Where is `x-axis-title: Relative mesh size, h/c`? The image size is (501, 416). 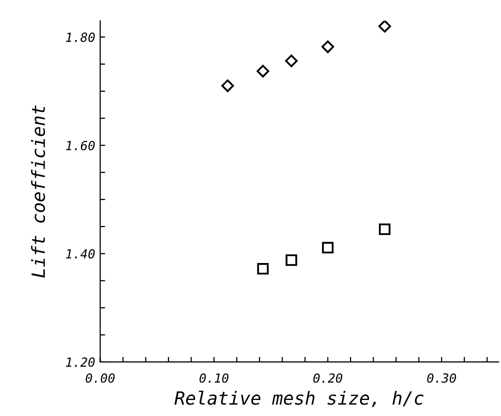
x-axis-title: Relative mesh size, h/c is located at coordinates (299, 399).